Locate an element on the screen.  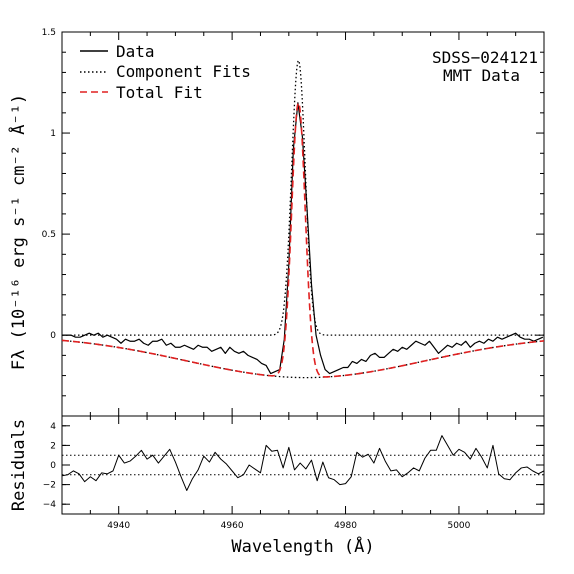
series-line-residuals is located at coordinates (303, 463).